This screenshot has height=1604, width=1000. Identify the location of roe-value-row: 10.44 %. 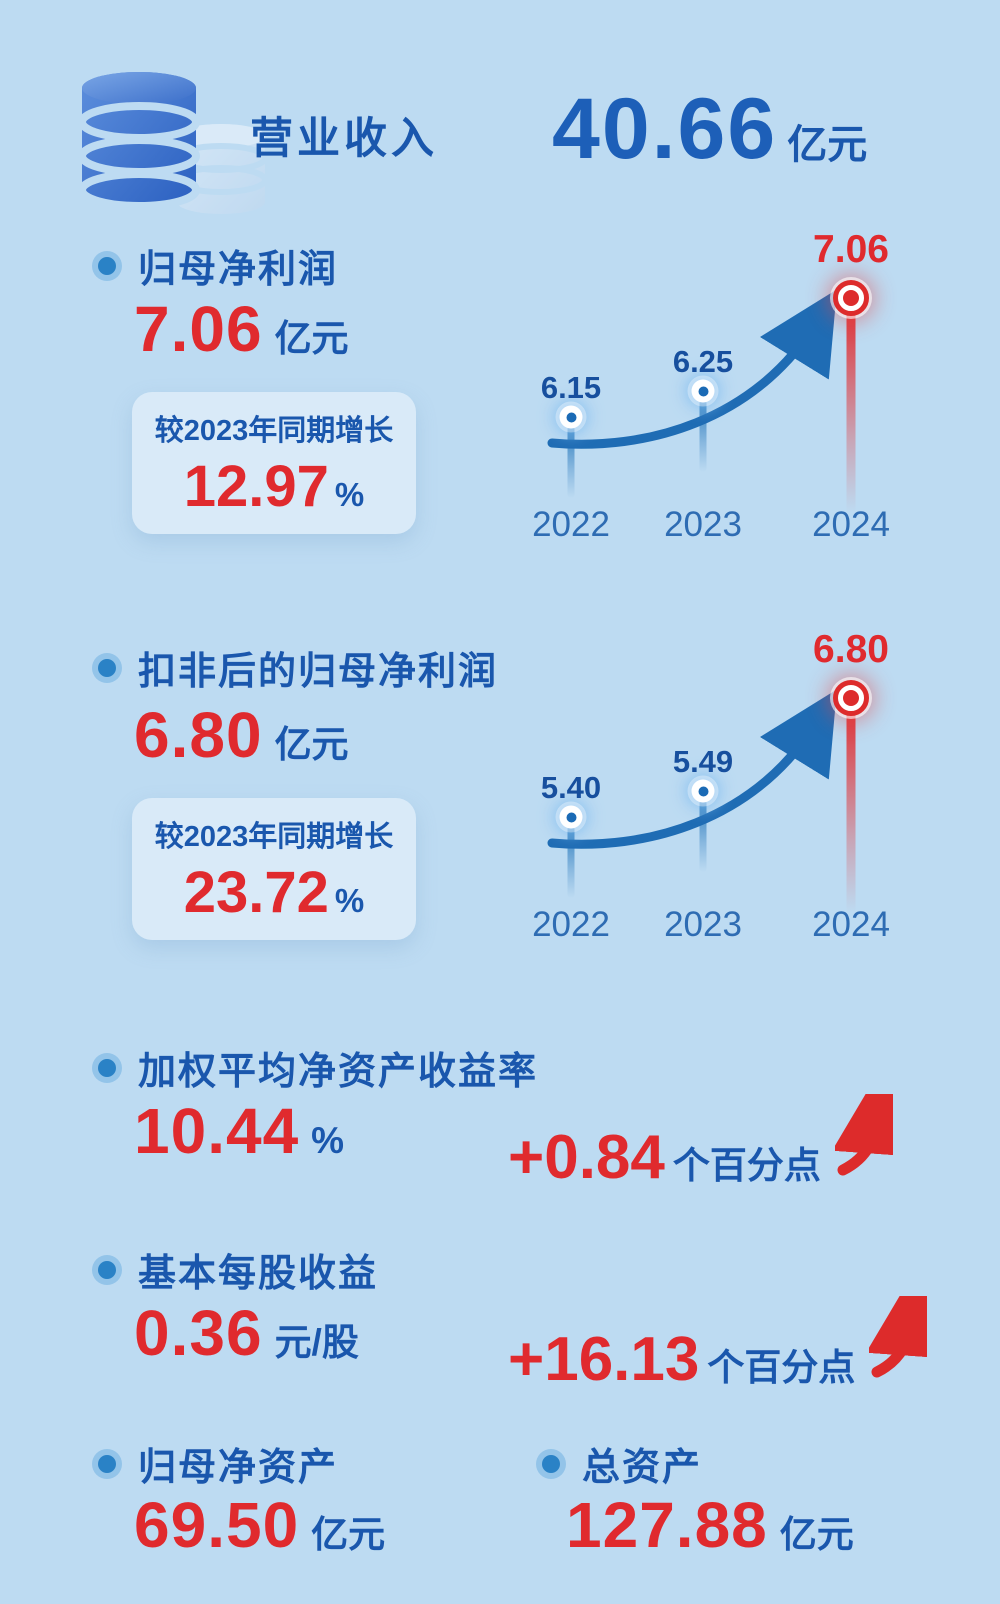
(239, 1131).